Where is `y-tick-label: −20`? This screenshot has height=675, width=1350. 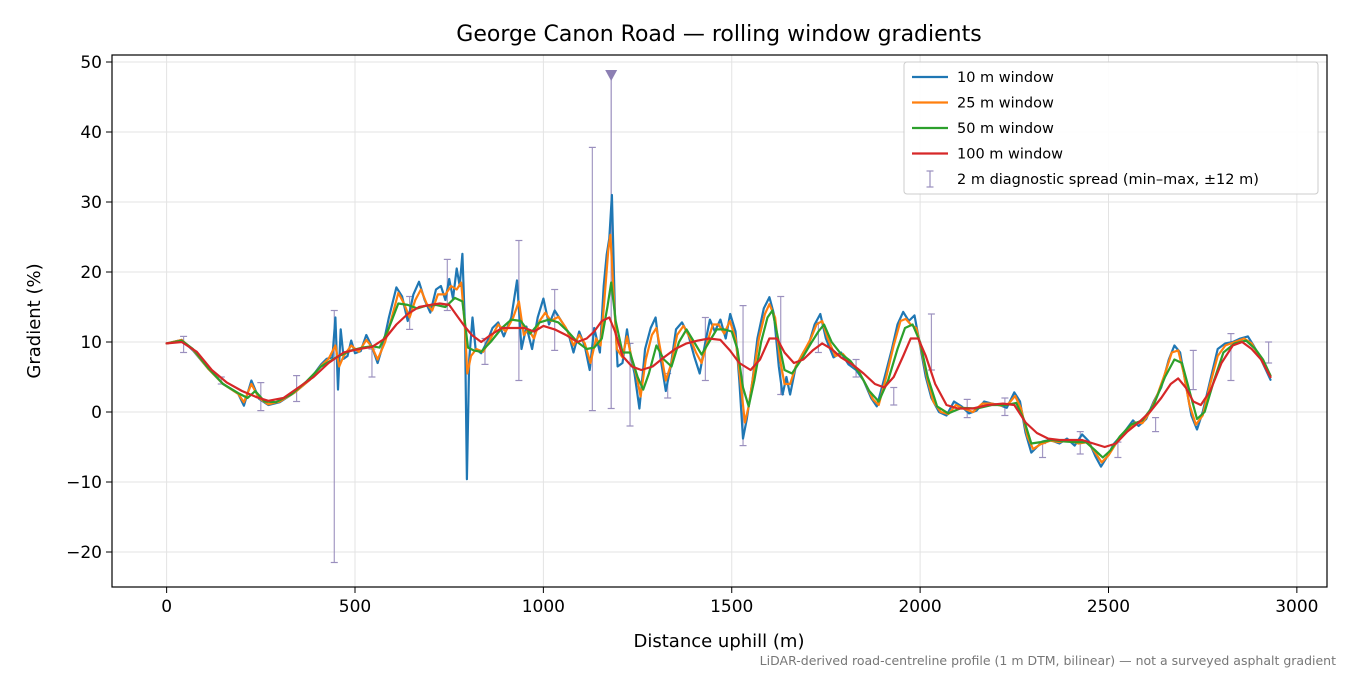
y-tick-label: −20 is located at coordinates (84, 553).